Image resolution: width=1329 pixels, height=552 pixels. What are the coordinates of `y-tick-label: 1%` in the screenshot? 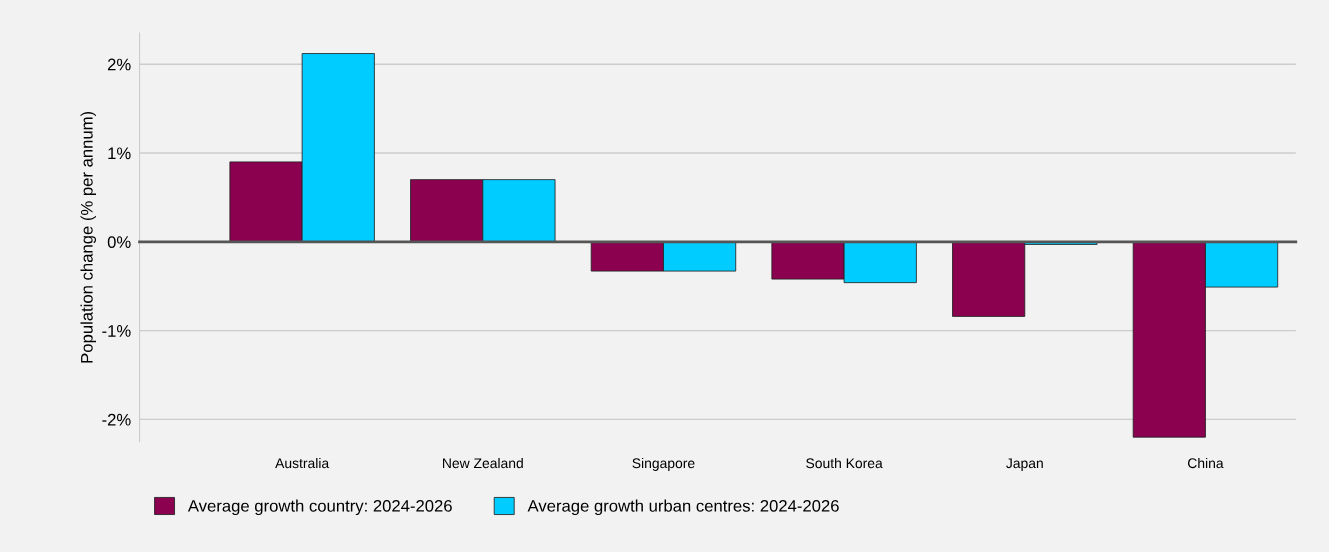 It's located at (119, 153).